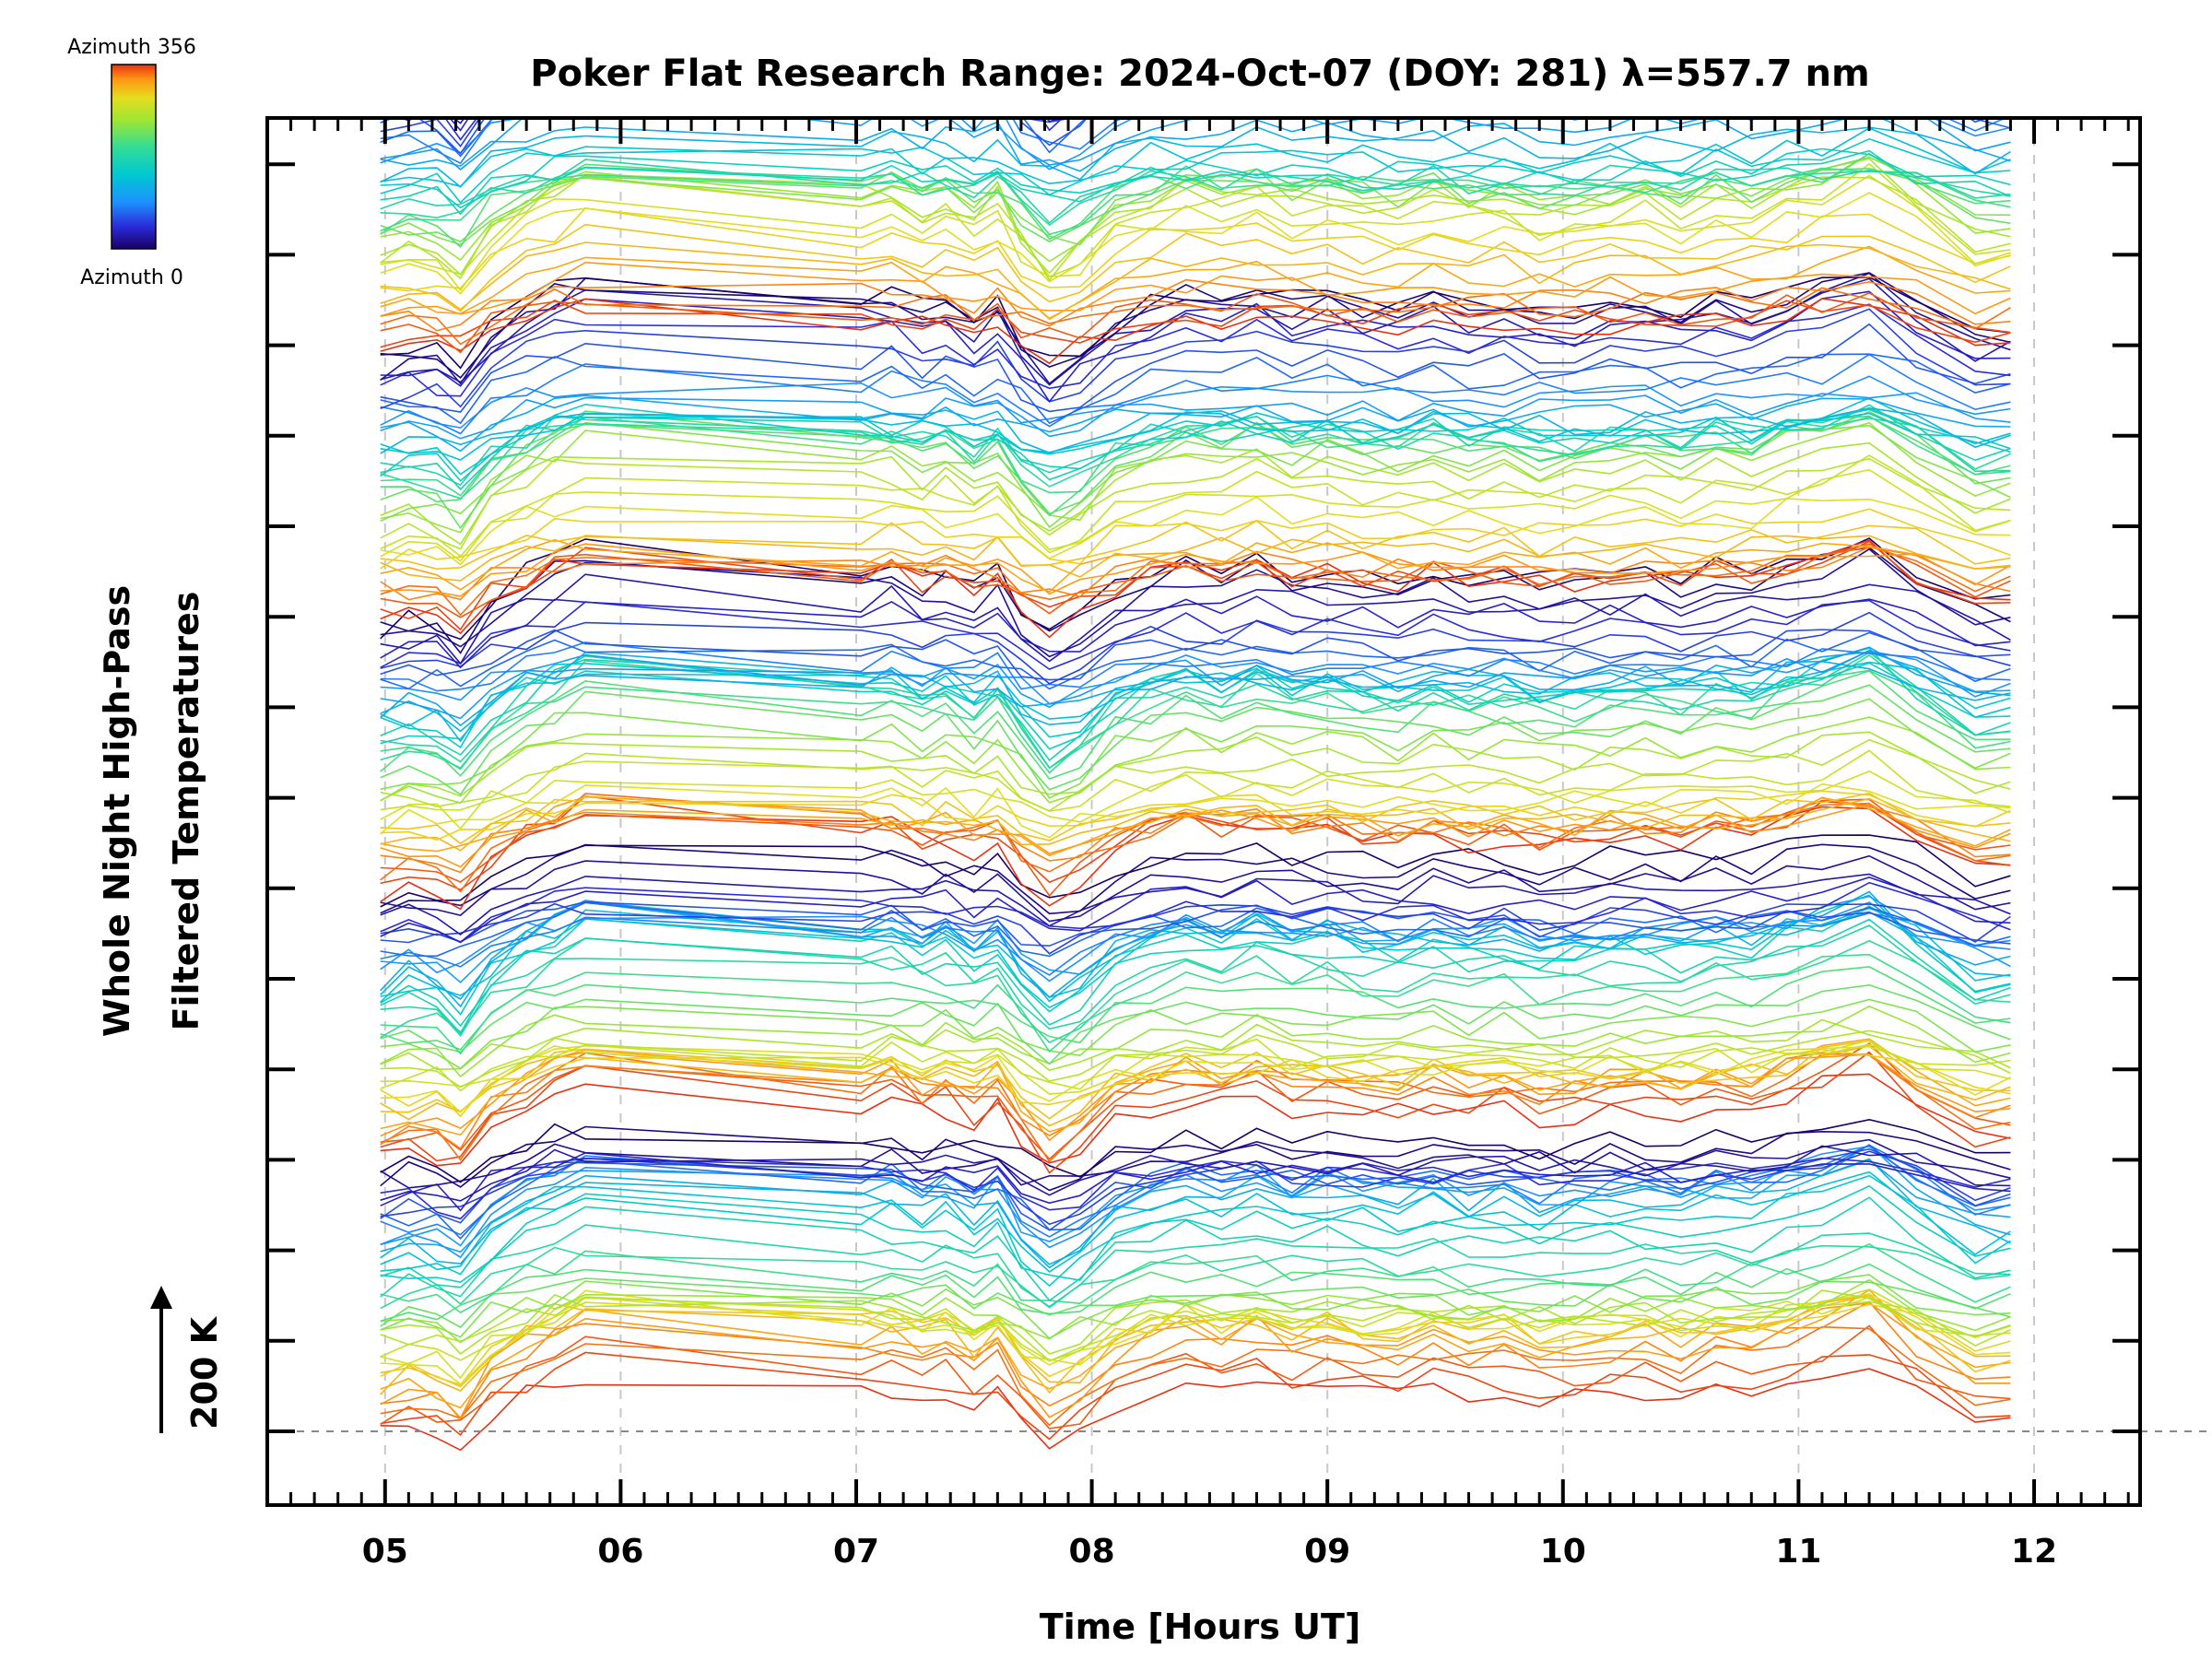 Image resolution: width=2212 pixels, height=1659 pixels. What do you see at coordinates (186, 811) in the screenshot?
I see `y-axis-label-line2: Filtered Temperatures` at bounding box center [186, 811].